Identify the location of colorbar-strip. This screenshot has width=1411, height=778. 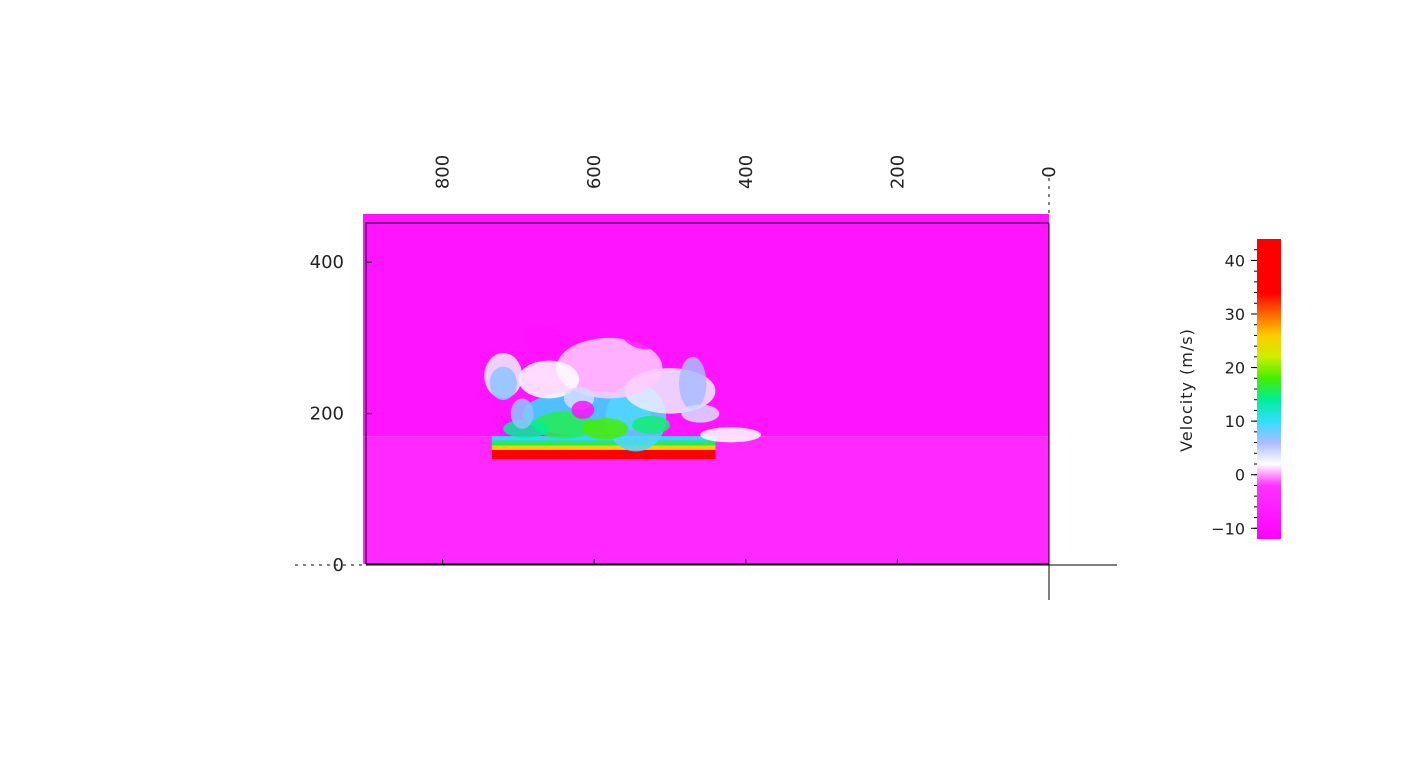
(1269, 389).